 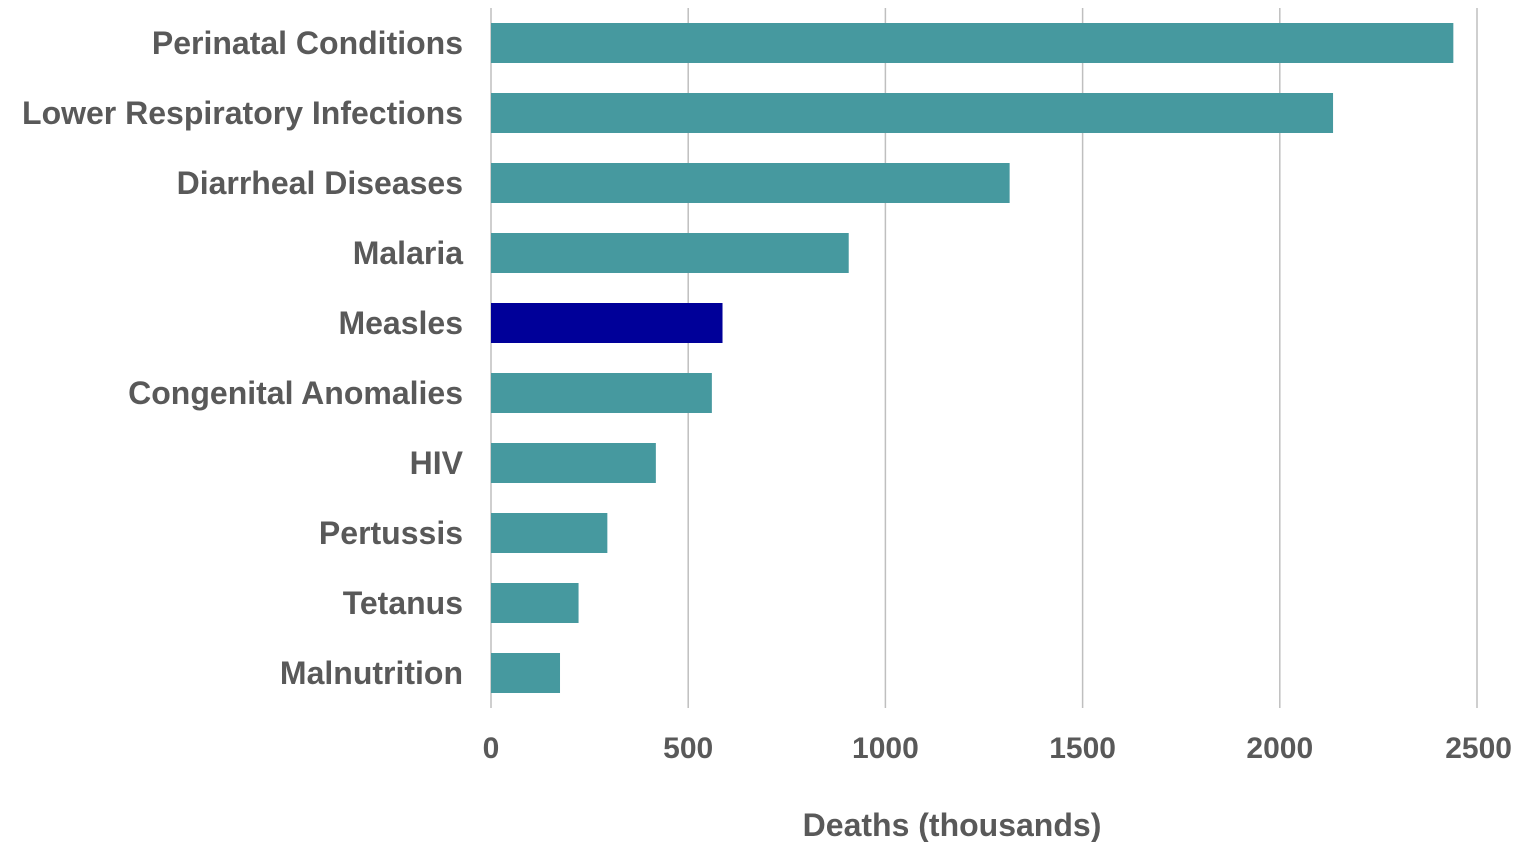 What do you see at coordinates (1279, 748) in the screenshot?
I see `x-tick-label: 2000` at bounding box center [1279, 748].